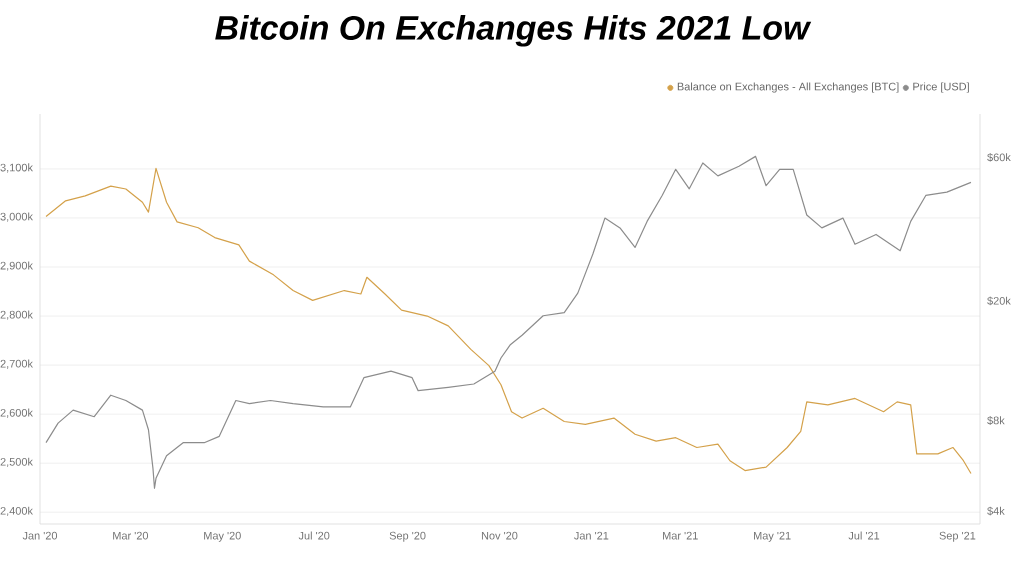 Image resolution: width=1024 pixels, height=572 pixels. Describe the element at coordinates (513, 31) in the screenshot. I see `chart-title: Bitcoin On Exchanges Hits 2021 Low` at that location.